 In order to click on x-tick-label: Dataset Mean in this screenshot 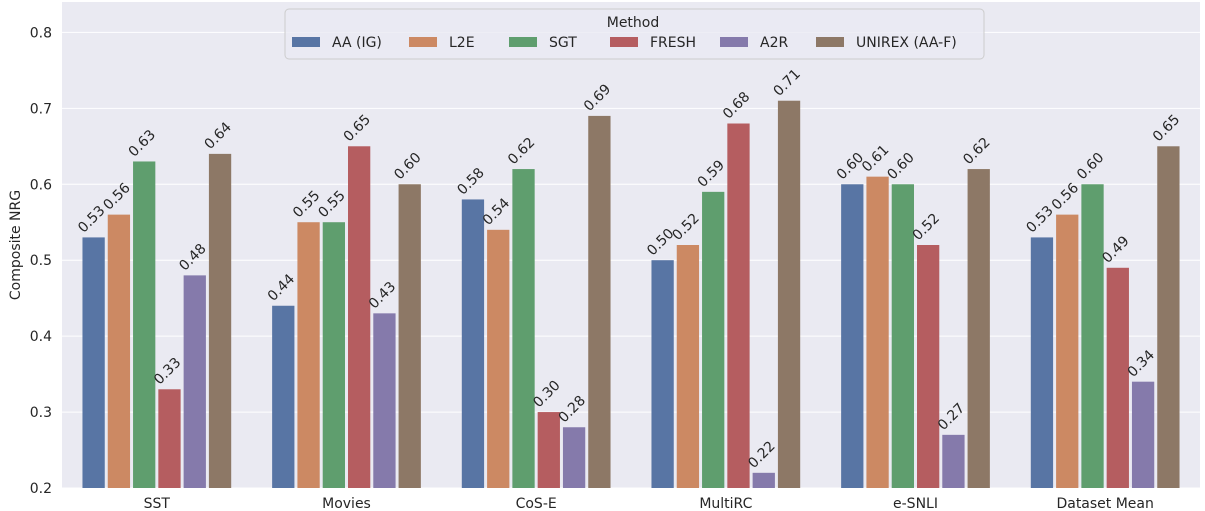, I will do `click(1104, 503)`.